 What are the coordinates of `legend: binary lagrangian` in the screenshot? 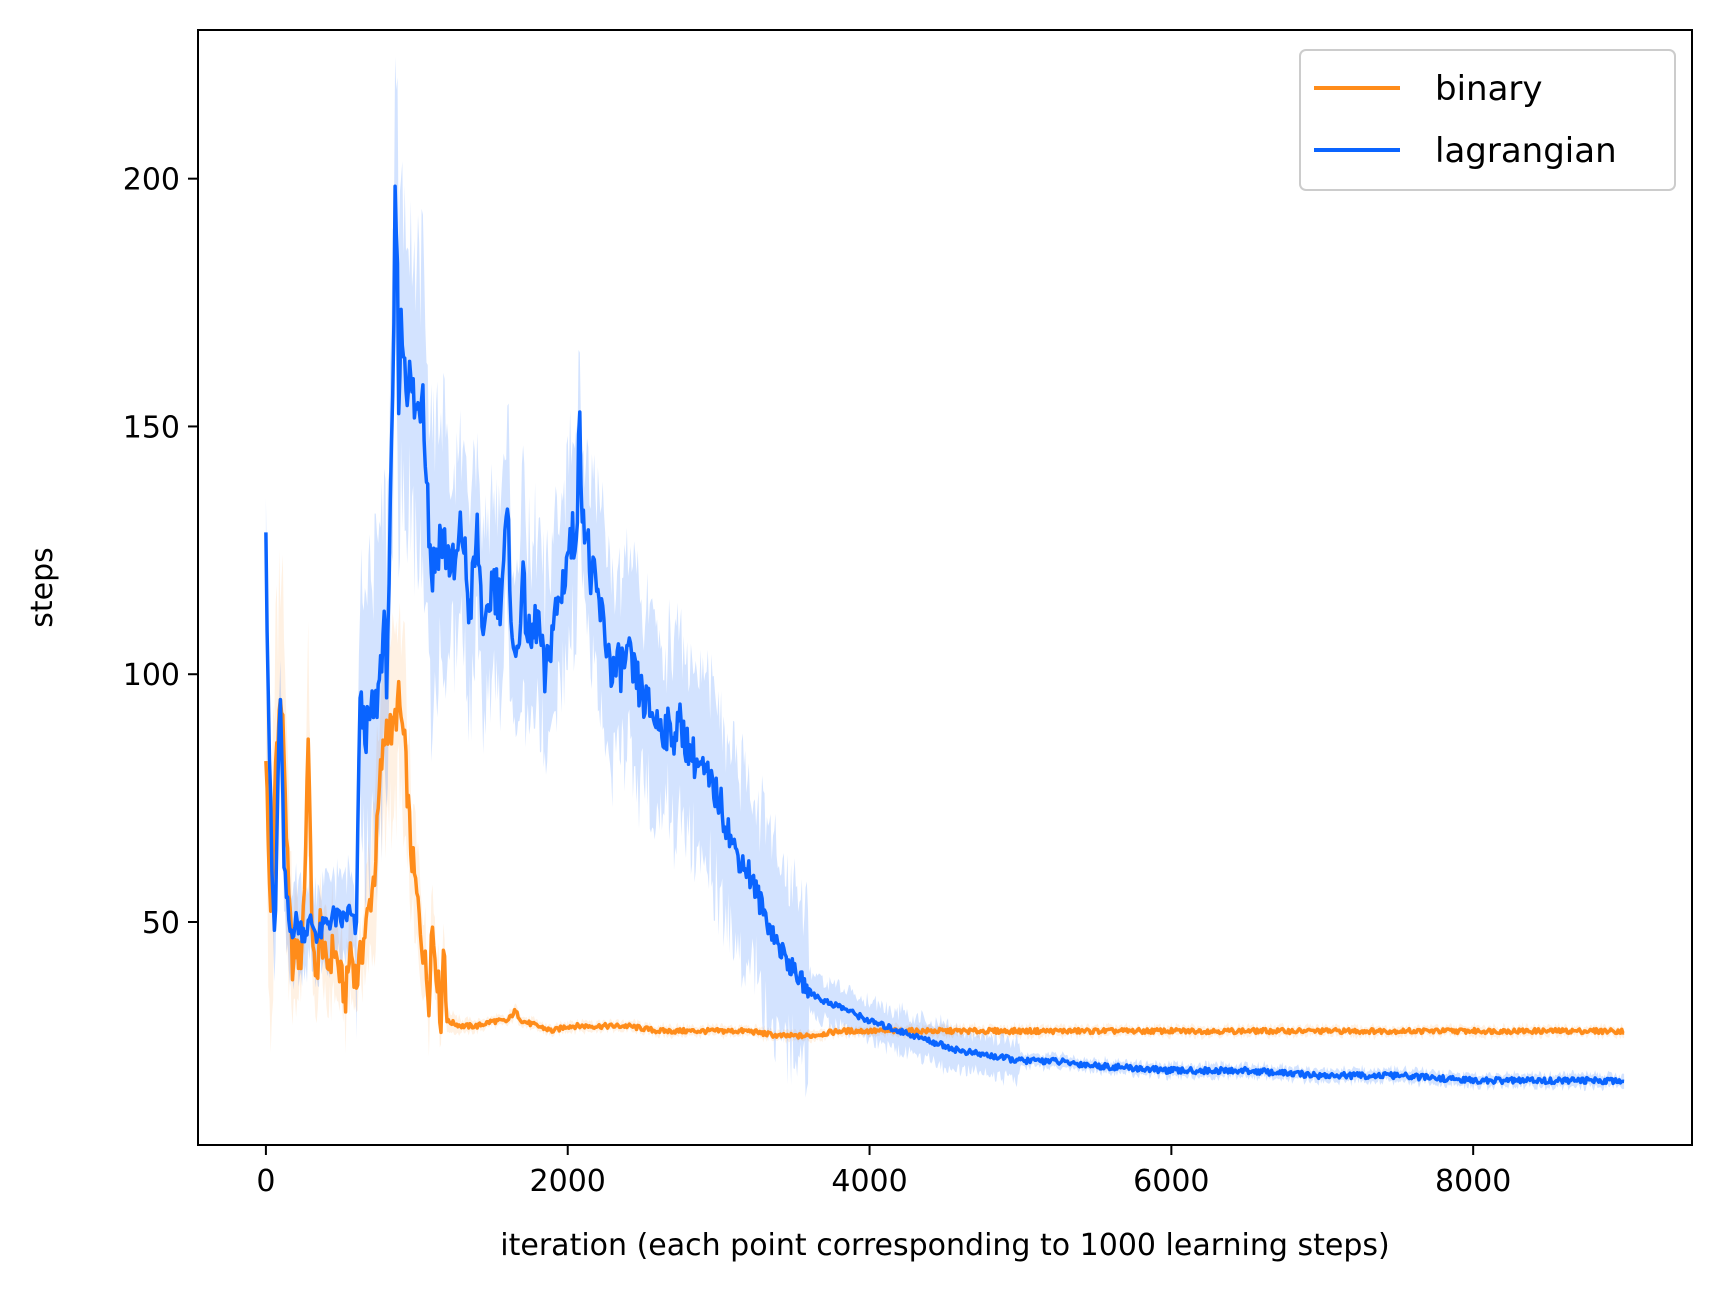 It's located at (1487, 120).